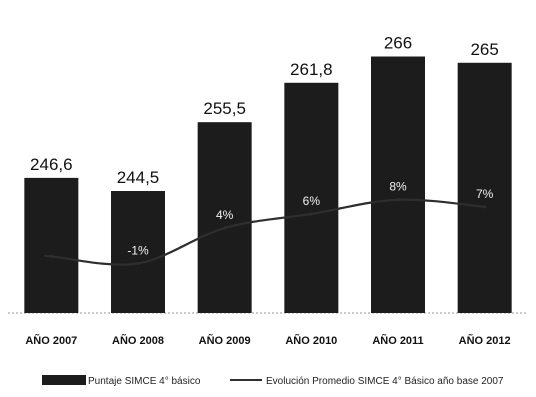 Image resolution: width=536 pixels, height=397 pixels. What do you see at coordinates (224, 108) in the screenshot?
I see `bar-value-label-2: 255,5` at bounding box center [224, 108].